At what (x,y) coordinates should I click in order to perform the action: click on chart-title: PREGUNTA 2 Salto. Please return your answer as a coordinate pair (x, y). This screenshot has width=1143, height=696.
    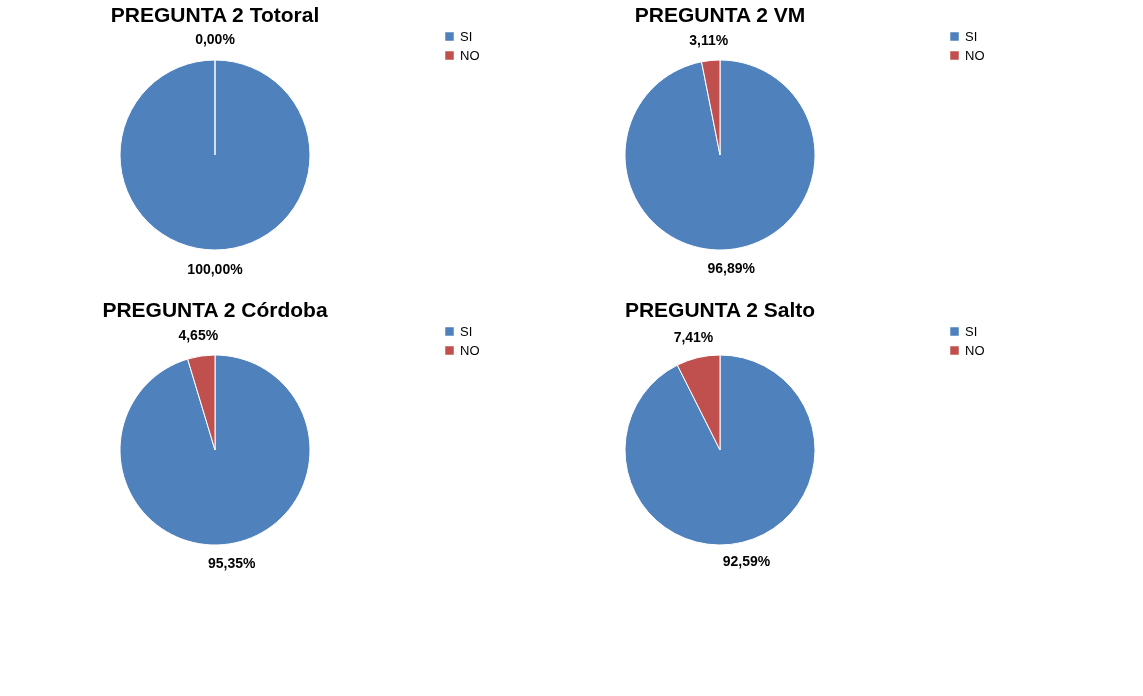
    Looking at the image, I should click on (720, 309).